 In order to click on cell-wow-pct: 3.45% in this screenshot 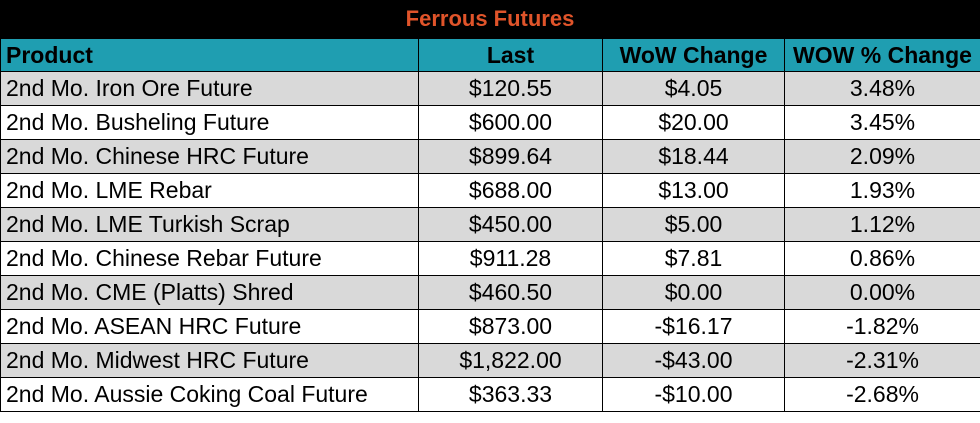, I will do `click(882, 122)`.